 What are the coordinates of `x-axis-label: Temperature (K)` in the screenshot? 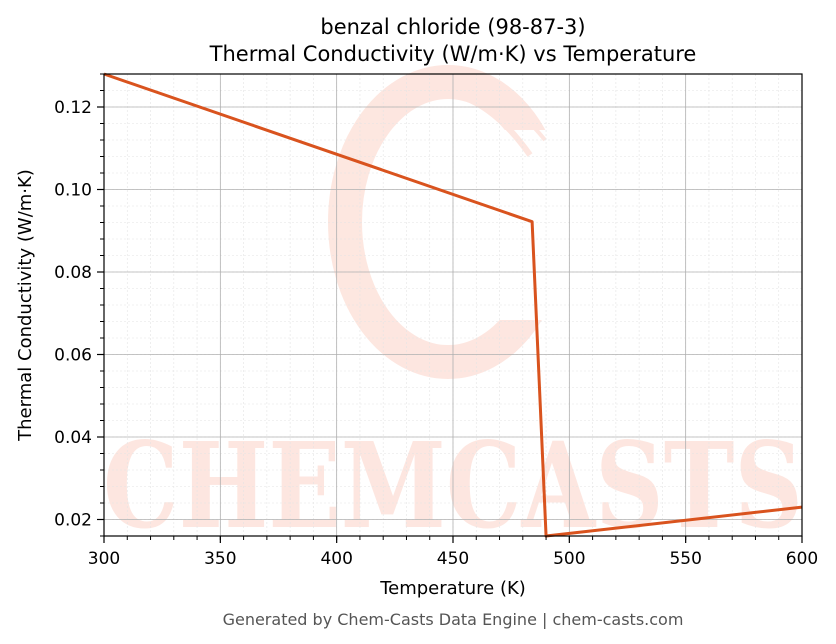 It's located at (452, 588).